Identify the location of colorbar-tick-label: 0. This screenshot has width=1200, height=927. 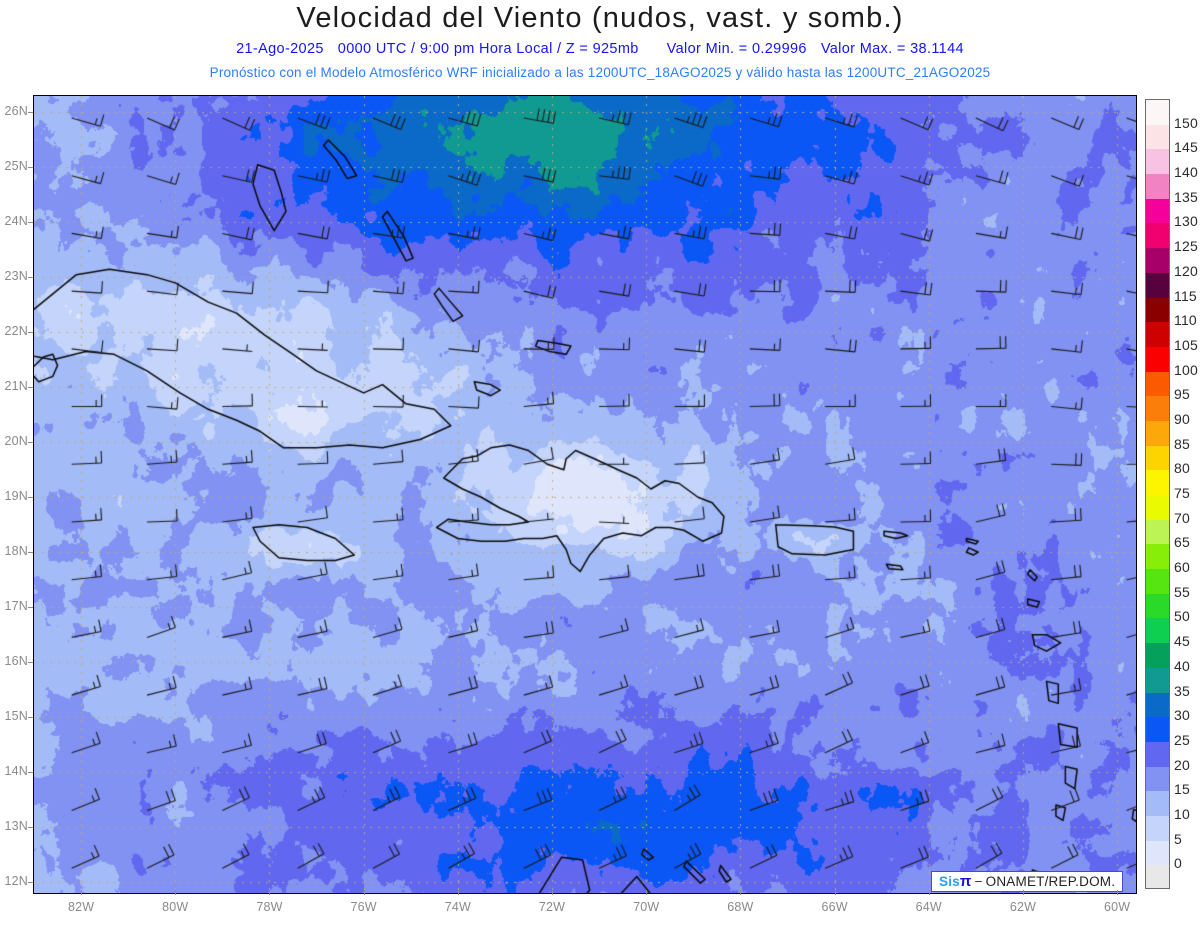
(1178, 863).